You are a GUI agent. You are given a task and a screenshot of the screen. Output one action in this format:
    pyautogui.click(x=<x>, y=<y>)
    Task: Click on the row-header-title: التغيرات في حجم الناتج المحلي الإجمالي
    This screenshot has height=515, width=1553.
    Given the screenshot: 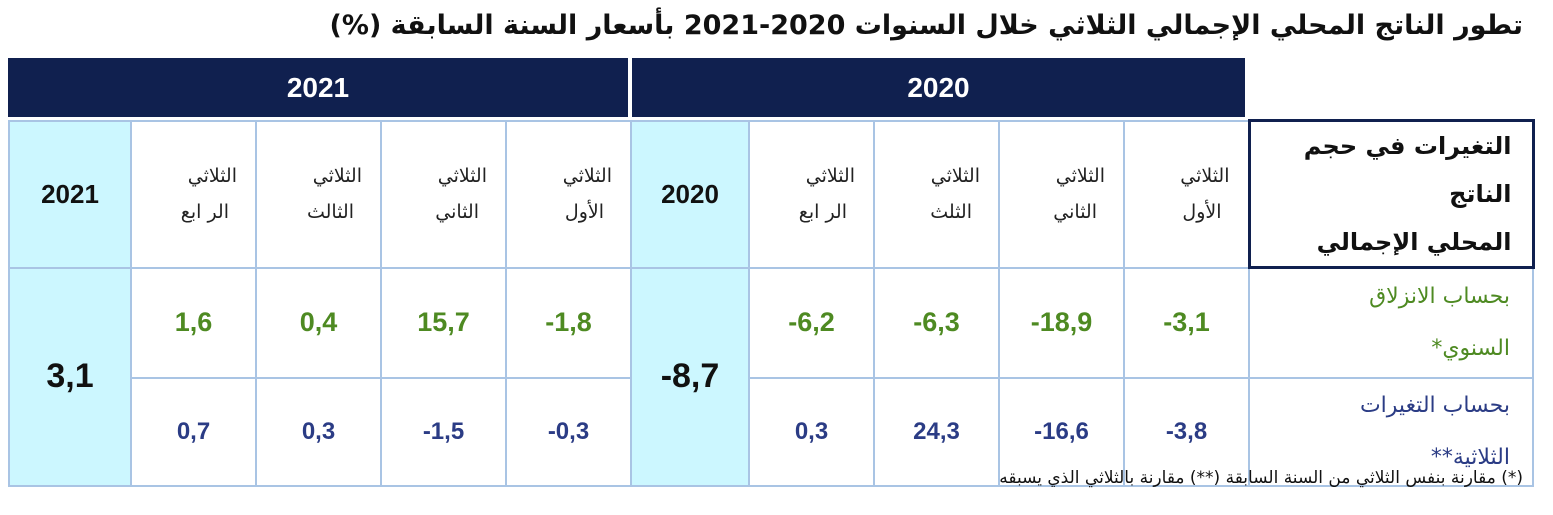 What is the action you would take?
    pyautogui.click(x=1391, y=194)
    